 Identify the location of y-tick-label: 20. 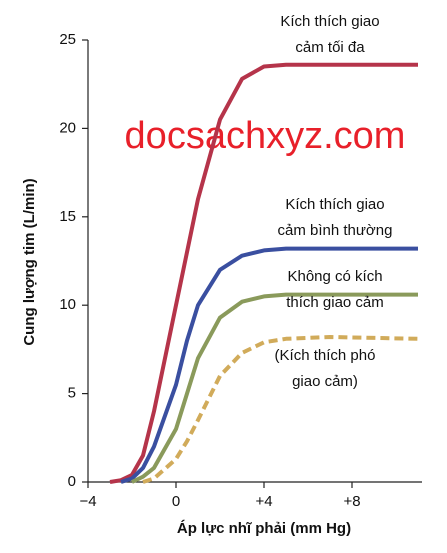
(67, 127).